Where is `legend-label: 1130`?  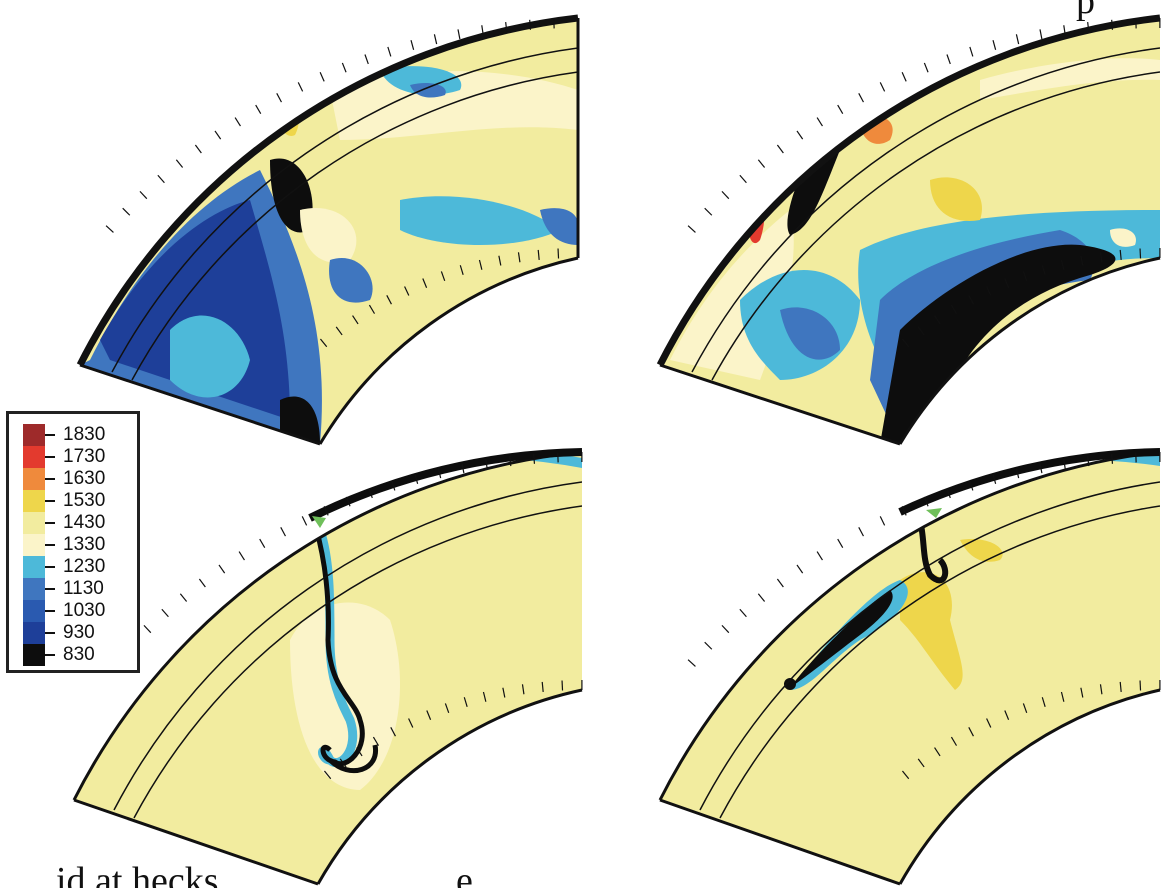 legend-label: 1130 is located at coordinates (83, 588).